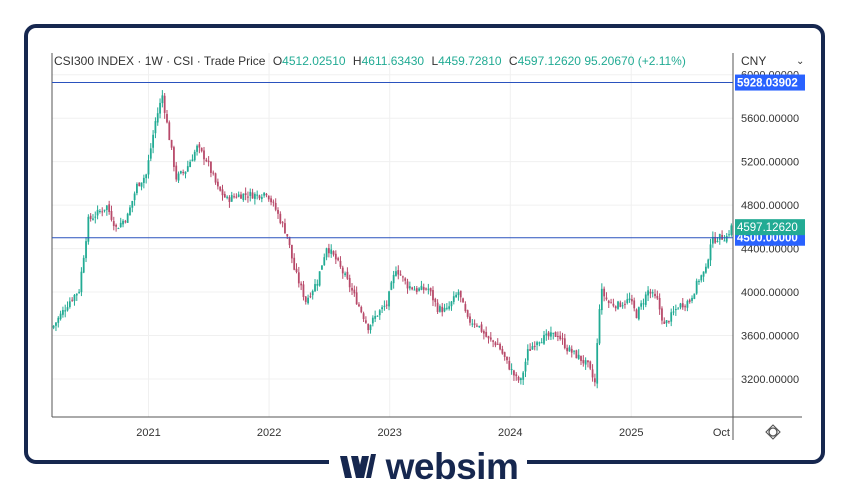 This screenshot has height=492, width=855. Describe the element at coordinates (770, 380) in the screenshot. I see `y-tick-label: 3200.00000` at that location.